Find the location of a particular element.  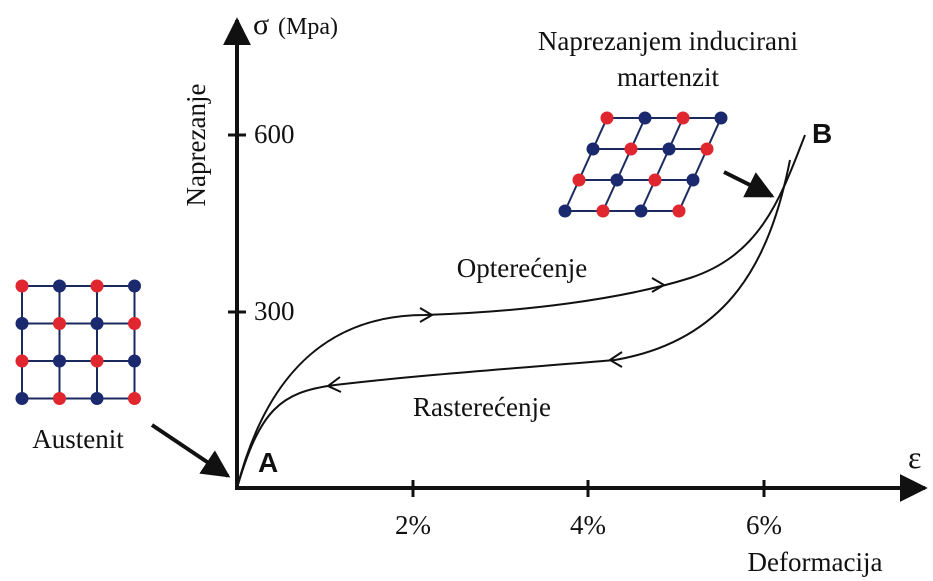

x-tick-label: 4% is located at coordinates (588, 525).